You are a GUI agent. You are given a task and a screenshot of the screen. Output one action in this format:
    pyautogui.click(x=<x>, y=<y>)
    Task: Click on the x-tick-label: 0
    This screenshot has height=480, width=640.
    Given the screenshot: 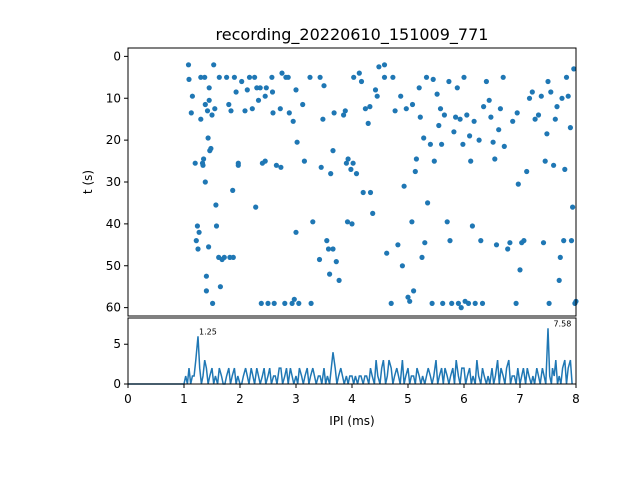 What is the action you would take?
    pyautogui.click(x=128, y=399)
    